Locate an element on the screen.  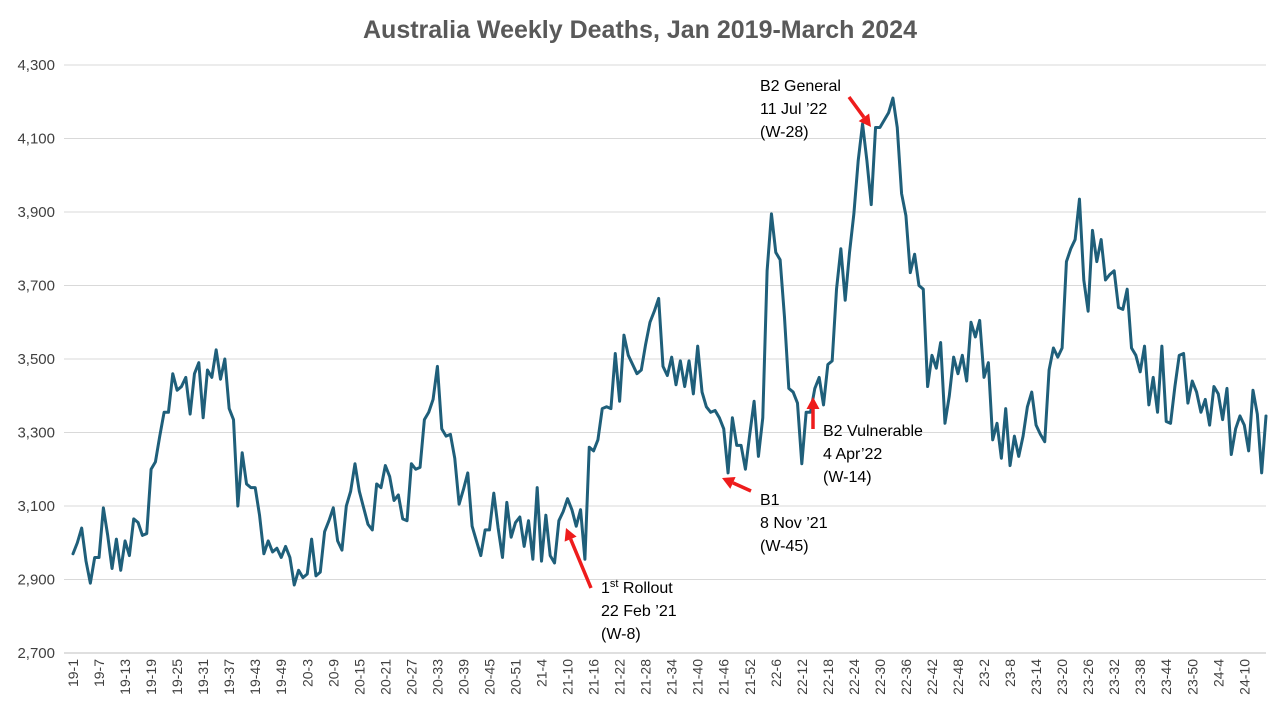
y-tick-label: 4,300 is located at coordinates (36, 65).